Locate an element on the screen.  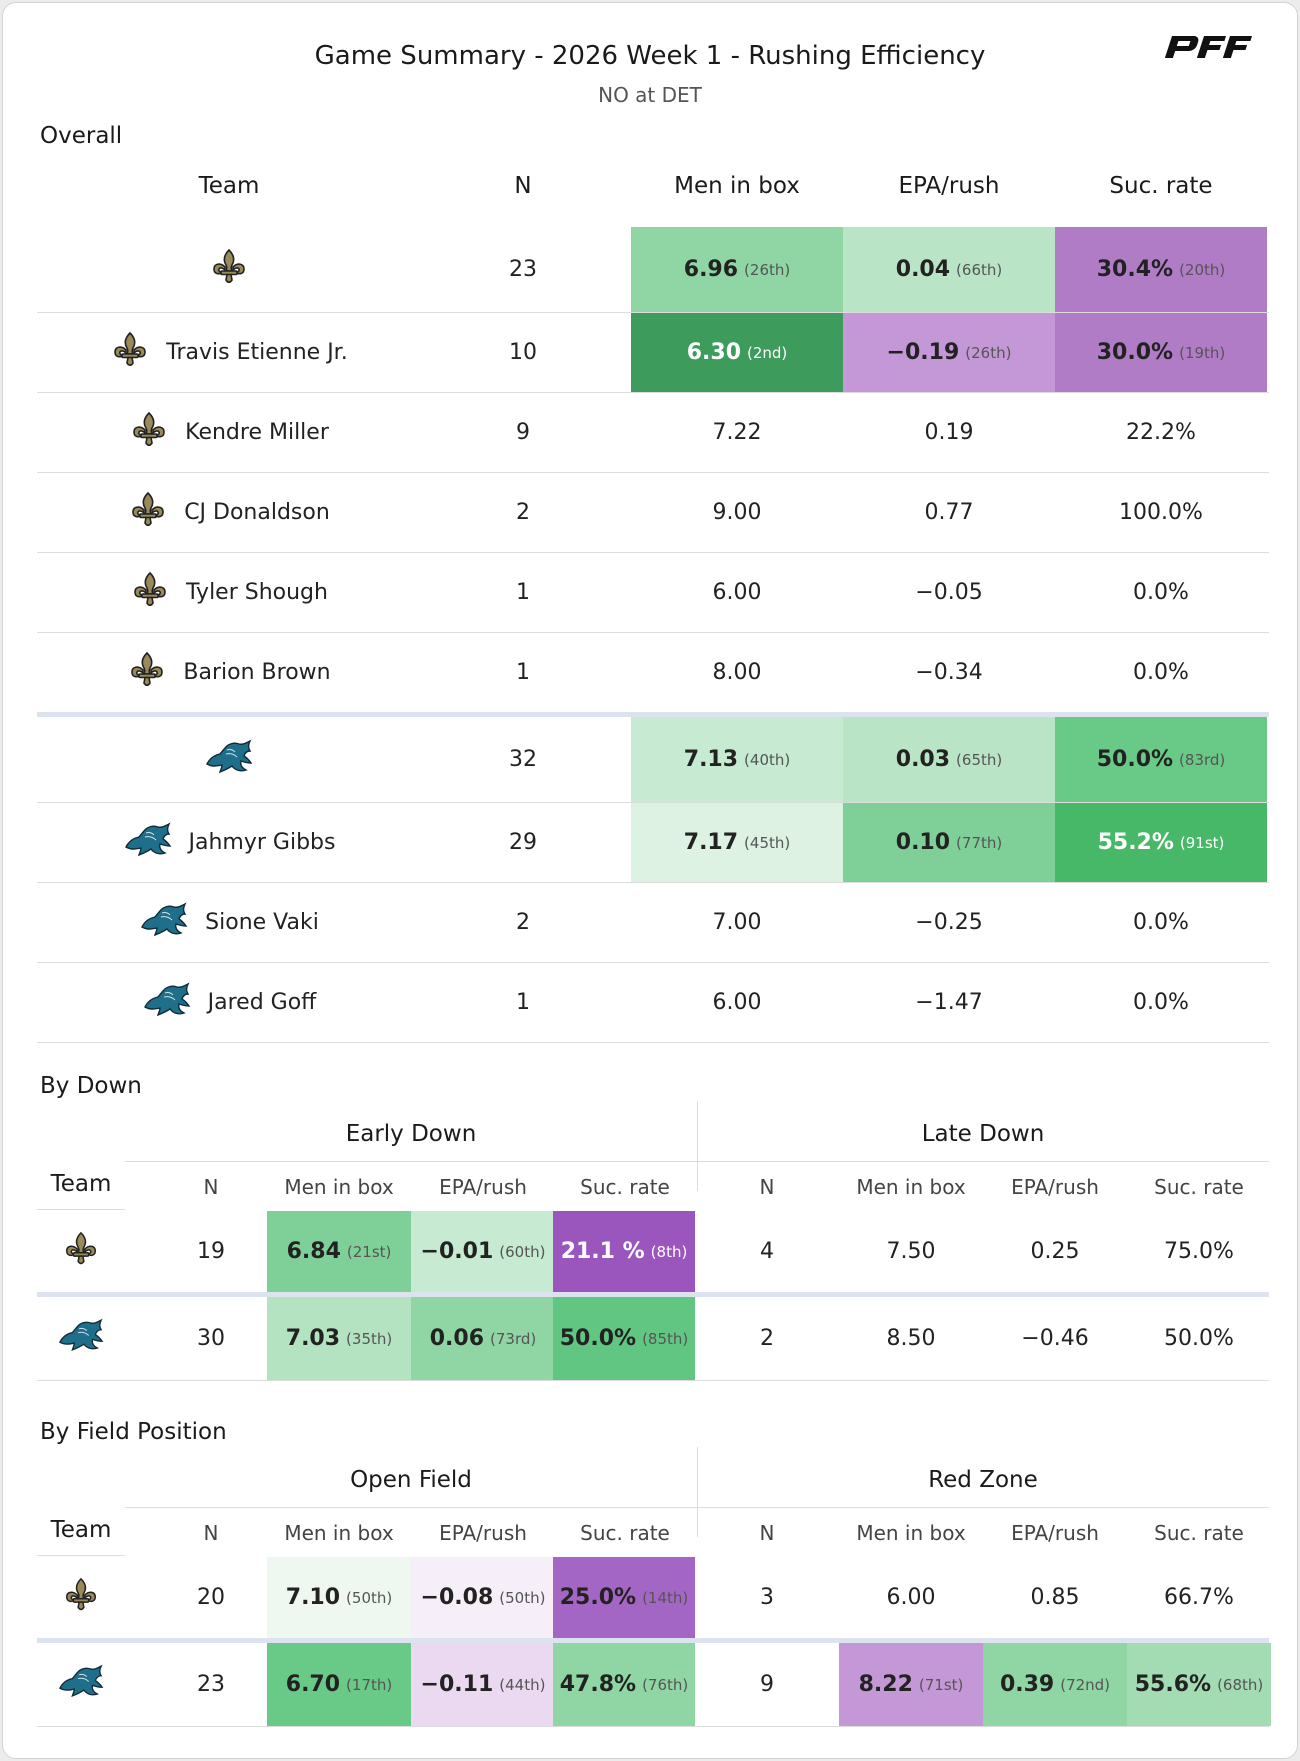
men-in-box-cell: 6.30 (2nd) is located at coordinates (737, 352).